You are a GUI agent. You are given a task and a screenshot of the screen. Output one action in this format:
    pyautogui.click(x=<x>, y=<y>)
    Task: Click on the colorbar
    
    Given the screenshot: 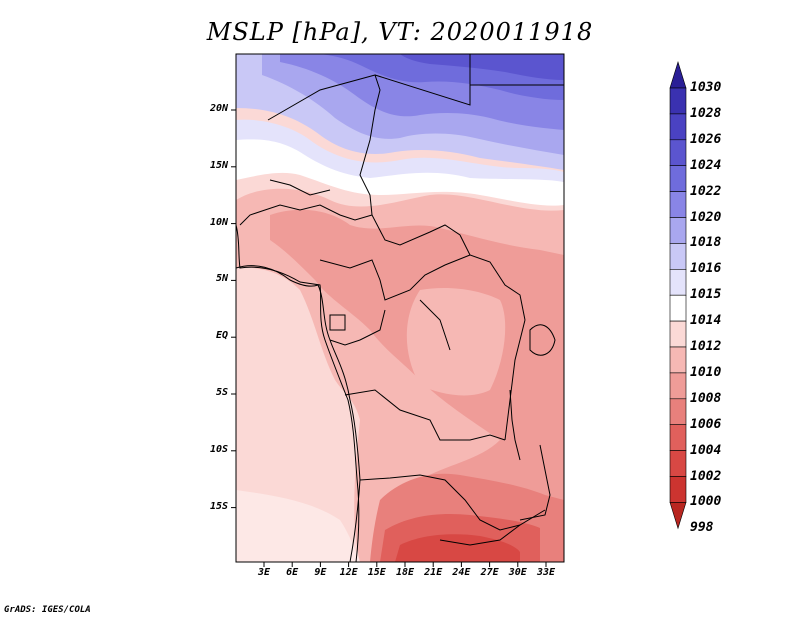 What is the action you would take?
    pyautogui.click(x=678, y=295)
    